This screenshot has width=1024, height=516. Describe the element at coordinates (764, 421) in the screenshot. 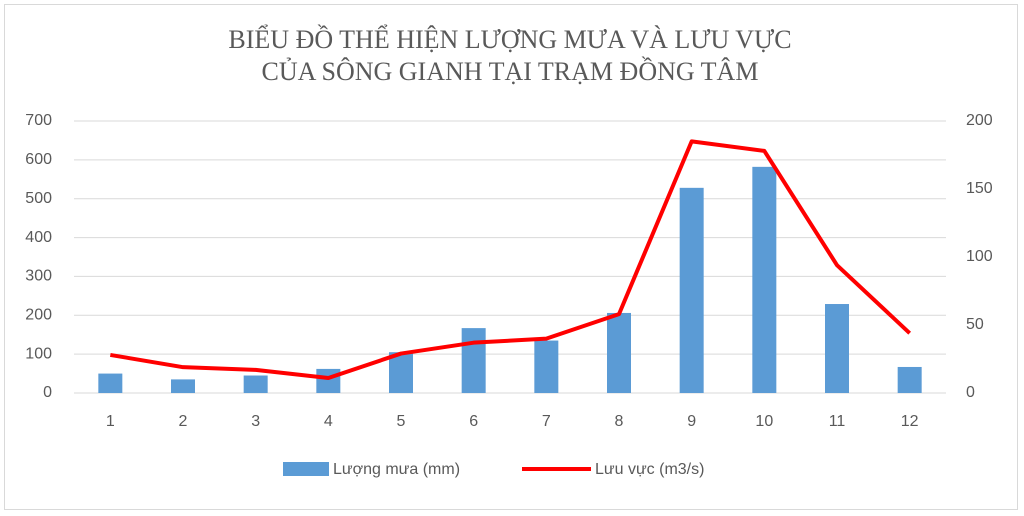

I see `x-tick-label: 10` at that location.